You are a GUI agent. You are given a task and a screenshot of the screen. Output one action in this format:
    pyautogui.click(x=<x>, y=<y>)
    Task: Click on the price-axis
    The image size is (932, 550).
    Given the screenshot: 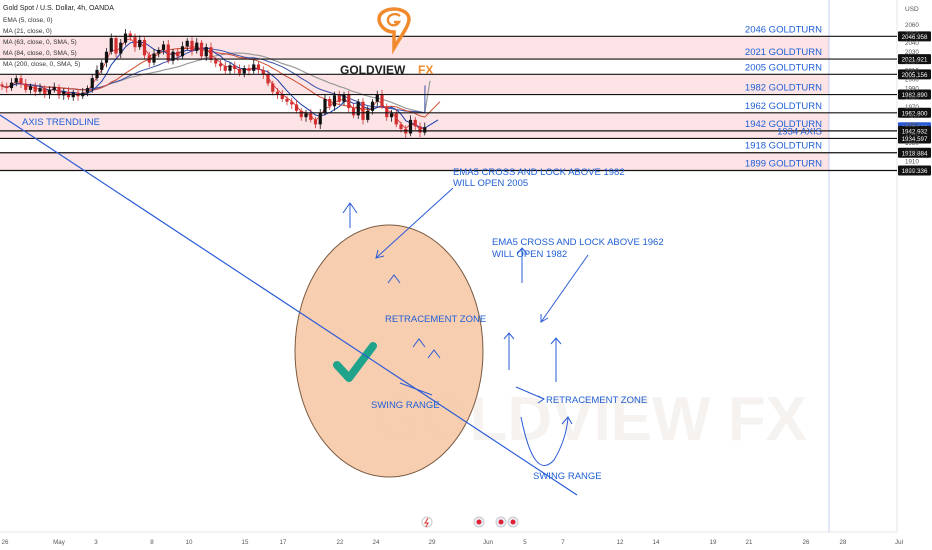 What is the action you would take?
    pyautogui.click(x=914, y=266)
    